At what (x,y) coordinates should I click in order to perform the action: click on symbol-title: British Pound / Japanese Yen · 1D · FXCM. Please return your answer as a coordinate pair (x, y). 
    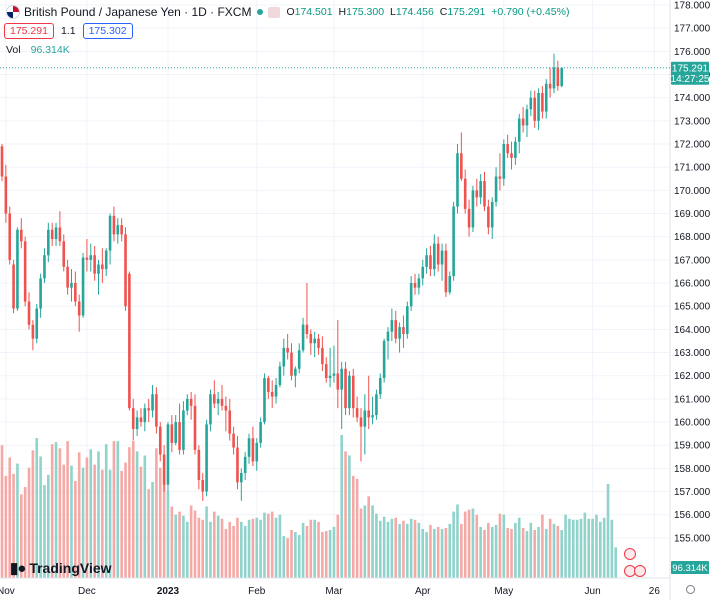
    Looking at the image, I should click on (138, 12).